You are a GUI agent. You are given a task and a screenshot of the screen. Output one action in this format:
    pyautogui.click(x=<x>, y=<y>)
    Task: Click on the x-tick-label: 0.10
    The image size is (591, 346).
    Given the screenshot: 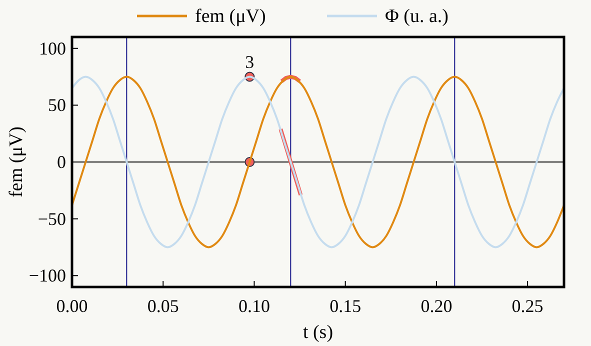 What is the action you would take?
    pyautogui.click(x=254, y=306)
    